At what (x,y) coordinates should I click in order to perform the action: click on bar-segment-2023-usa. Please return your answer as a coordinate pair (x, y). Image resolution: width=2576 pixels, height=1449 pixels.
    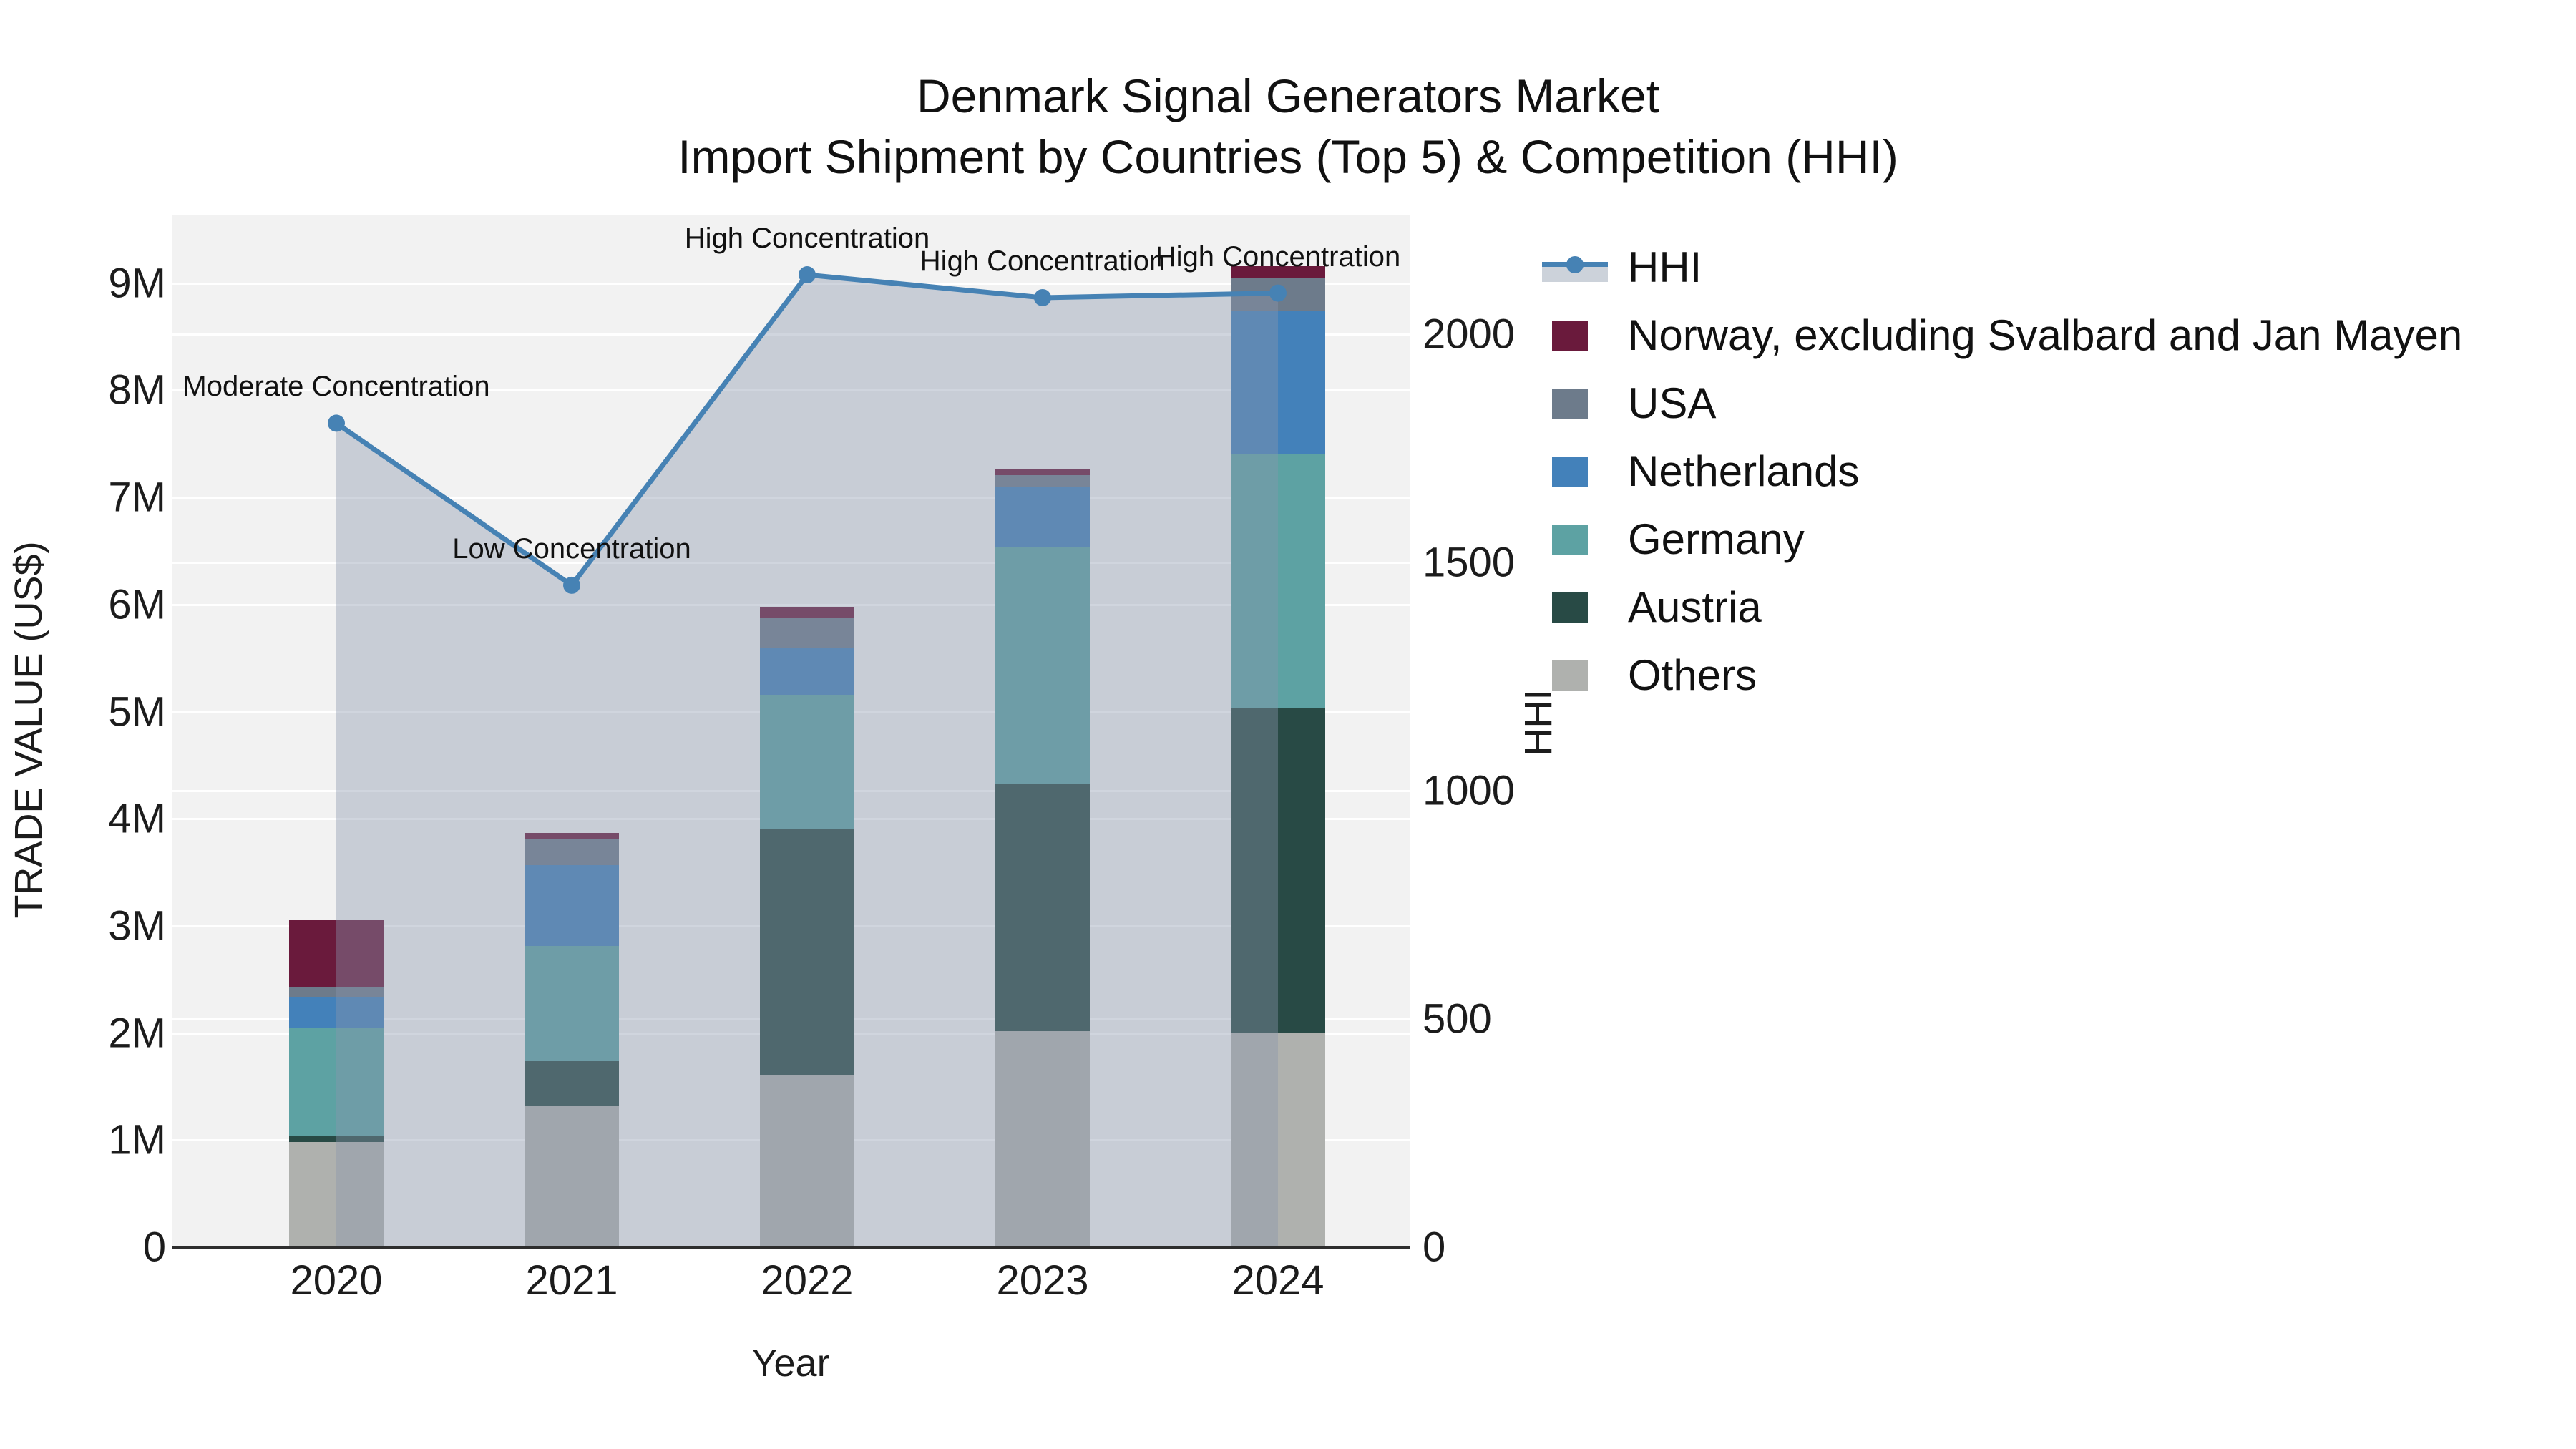
    Looking at the image, I should click on (1042, 480).